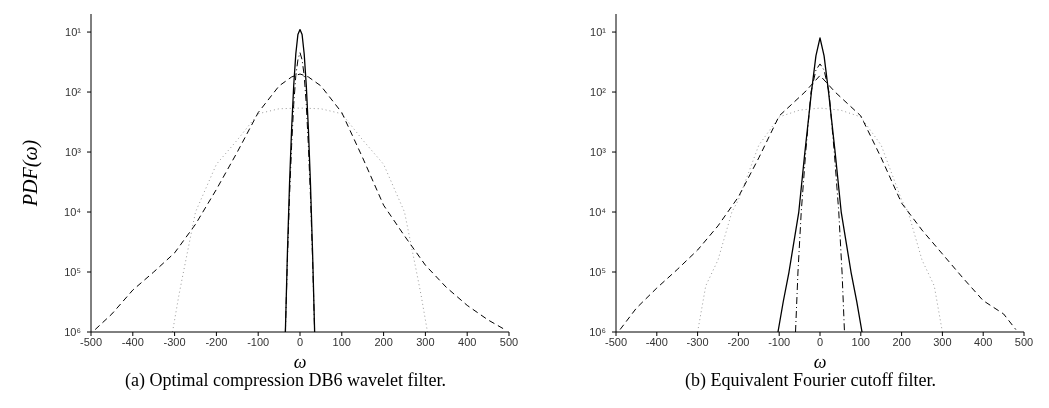  Describe the element at coordinates (285, 380) in the screenshot. I see `text: (a) Optimal compression DB6 wavelet filter.` at that location.